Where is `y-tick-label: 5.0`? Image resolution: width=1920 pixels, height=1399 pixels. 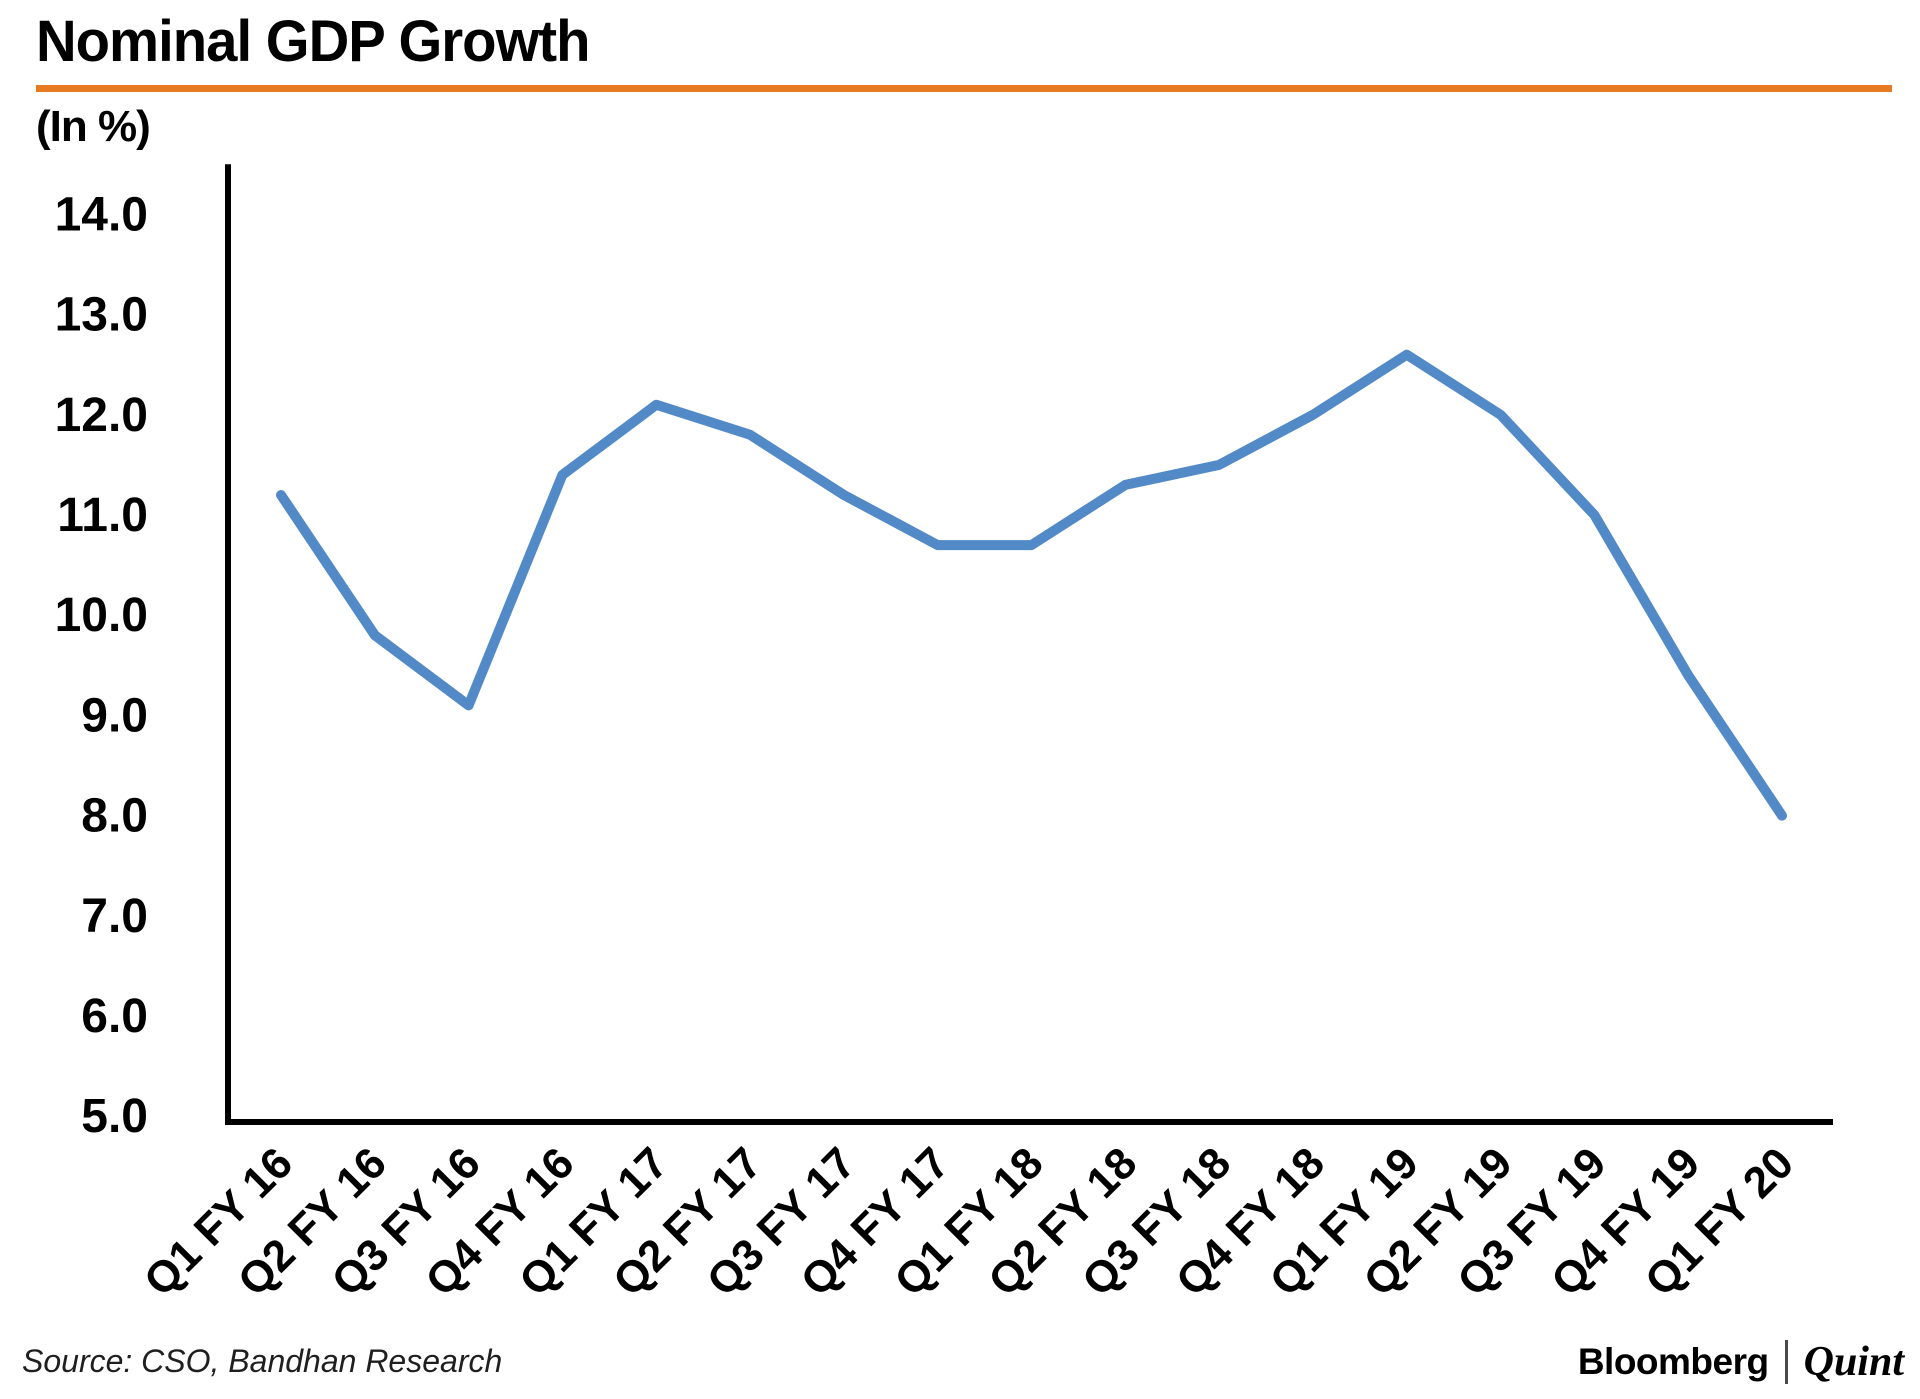 y-tick-label: 5.0 is located at coordinates (114, 1116).